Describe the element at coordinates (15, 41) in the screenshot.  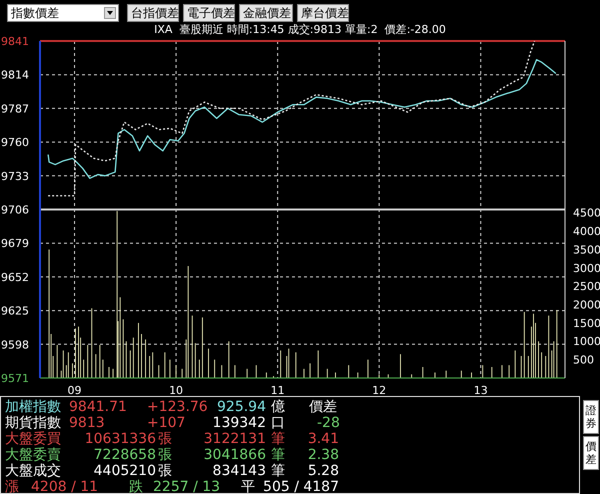
I see `y-tick-label: 9841` at that location.